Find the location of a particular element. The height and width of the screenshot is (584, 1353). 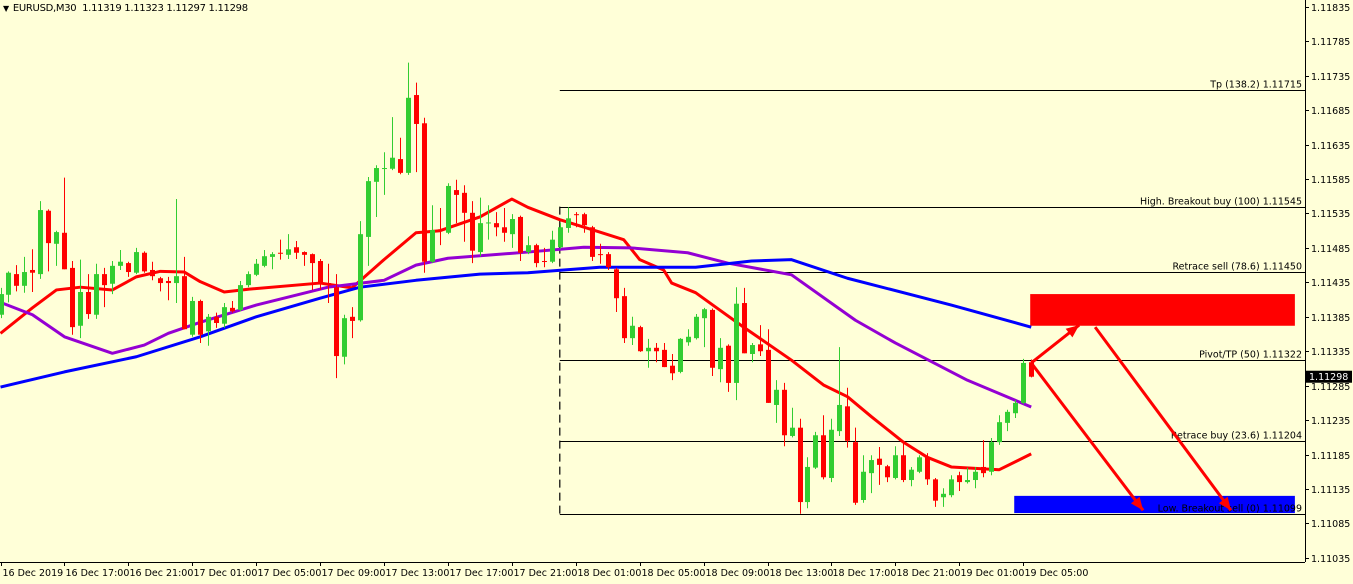

time-tick-label: 16 Dec 17:00 is located at coordinates (98, 573).